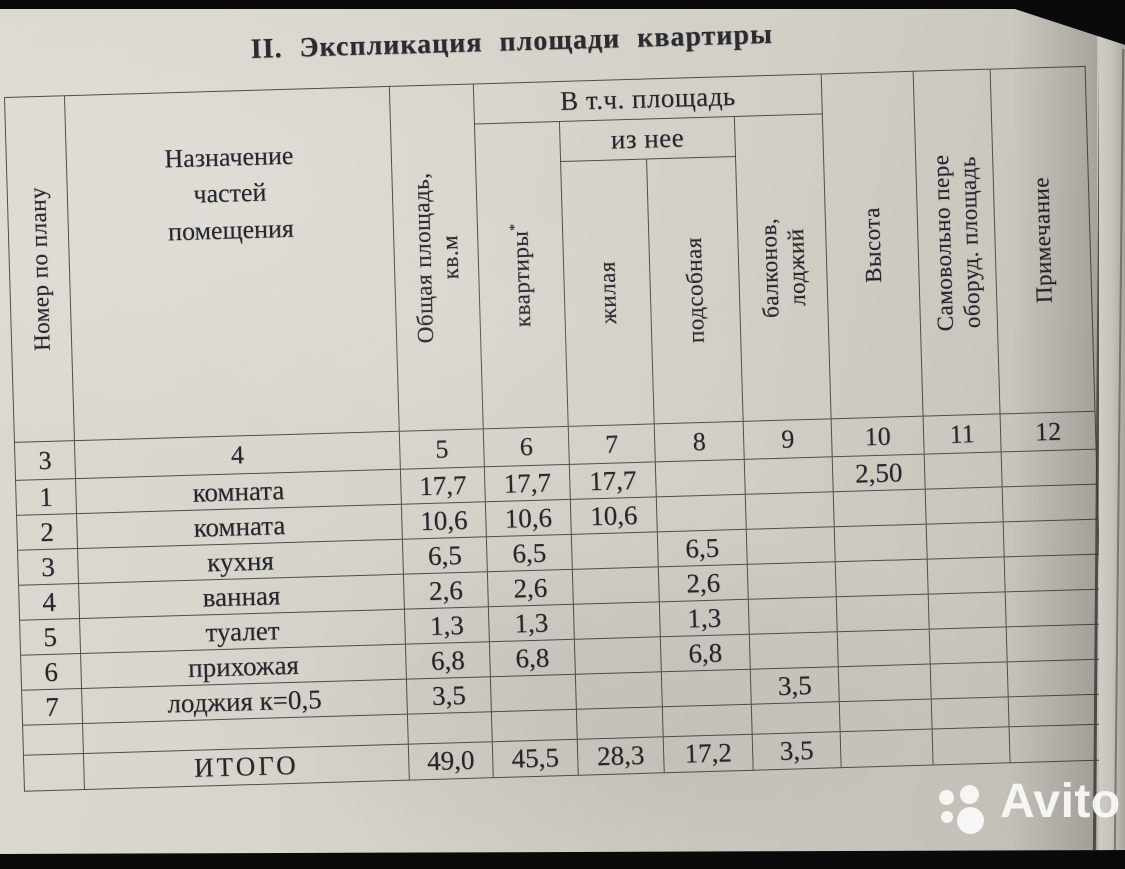 The width and height of the screenshot is (1125, 869). What do you see at coordinates (1119, 451) in the screenshot?
I see `page-edge-line` at bounding box center [1119, 451].